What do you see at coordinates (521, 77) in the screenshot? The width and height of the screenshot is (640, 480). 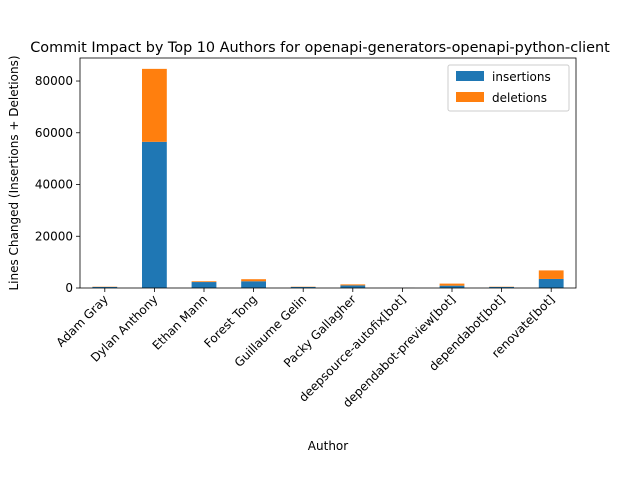 I see `legend-label-insertions: insertions` at bounding box center [521, 77].